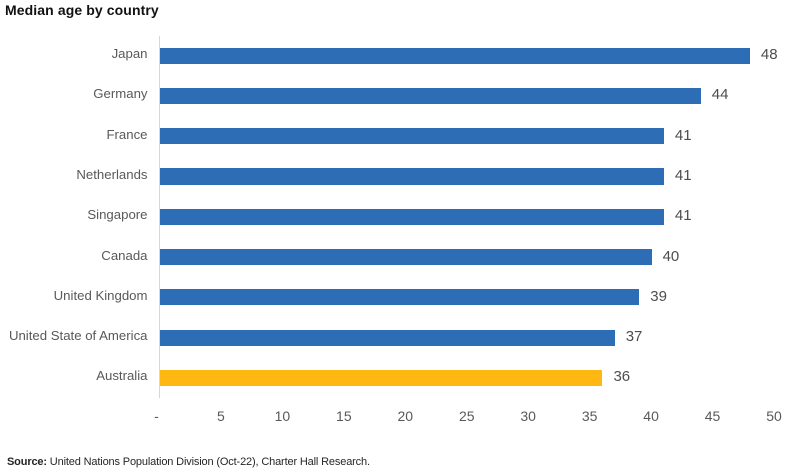 This screenshot has height=475, width=790. Describe the element at coordinates (430, 95) in the screenshot. I see `bar-germany` at that location.